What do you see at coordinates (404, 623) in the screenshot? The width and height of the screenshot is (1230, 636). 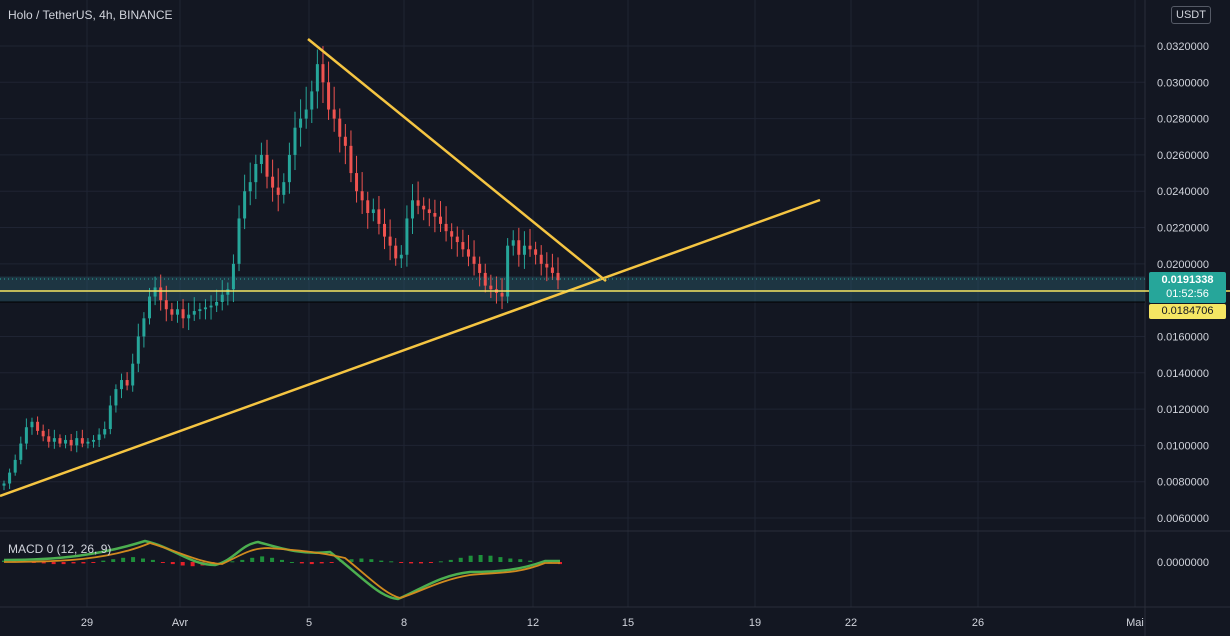 I see `time-axis-label: 8` at bounding box center [404, 623].